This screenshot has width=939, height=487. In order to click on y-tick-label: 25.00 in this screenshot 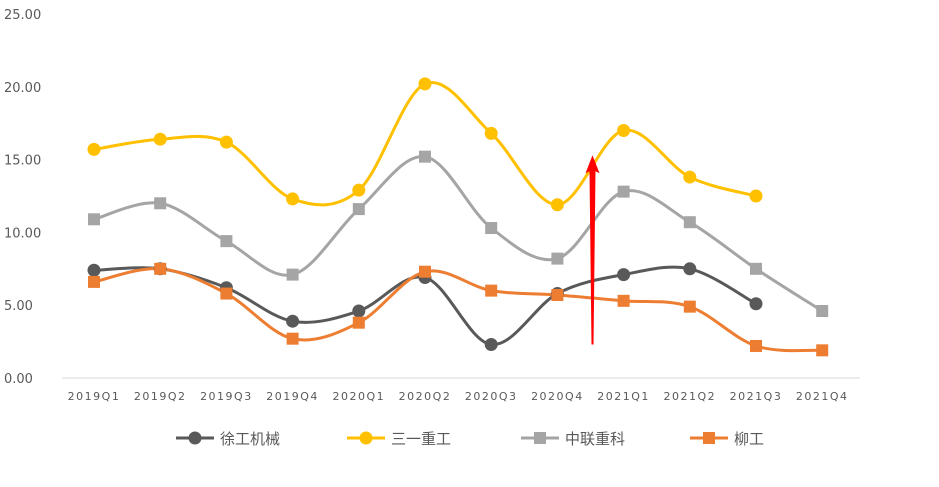, I will do `click(22, 15)`.